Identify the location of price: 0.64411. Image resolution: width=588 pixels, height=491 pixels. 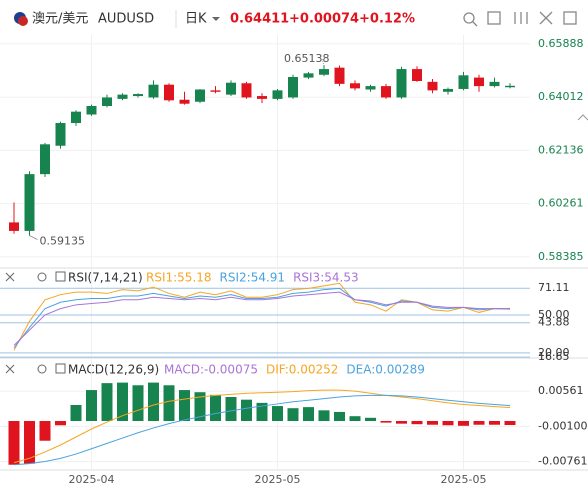
(259, 19).